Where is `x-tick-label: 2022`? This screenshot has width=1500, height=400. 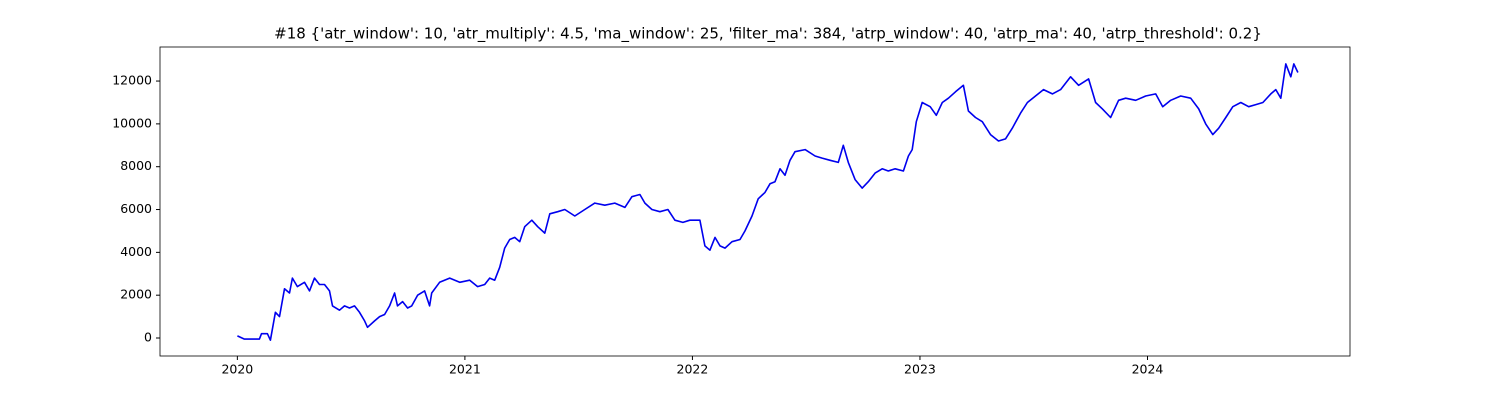 x-tick-label: 2022 is located at coordinates (693, 369).